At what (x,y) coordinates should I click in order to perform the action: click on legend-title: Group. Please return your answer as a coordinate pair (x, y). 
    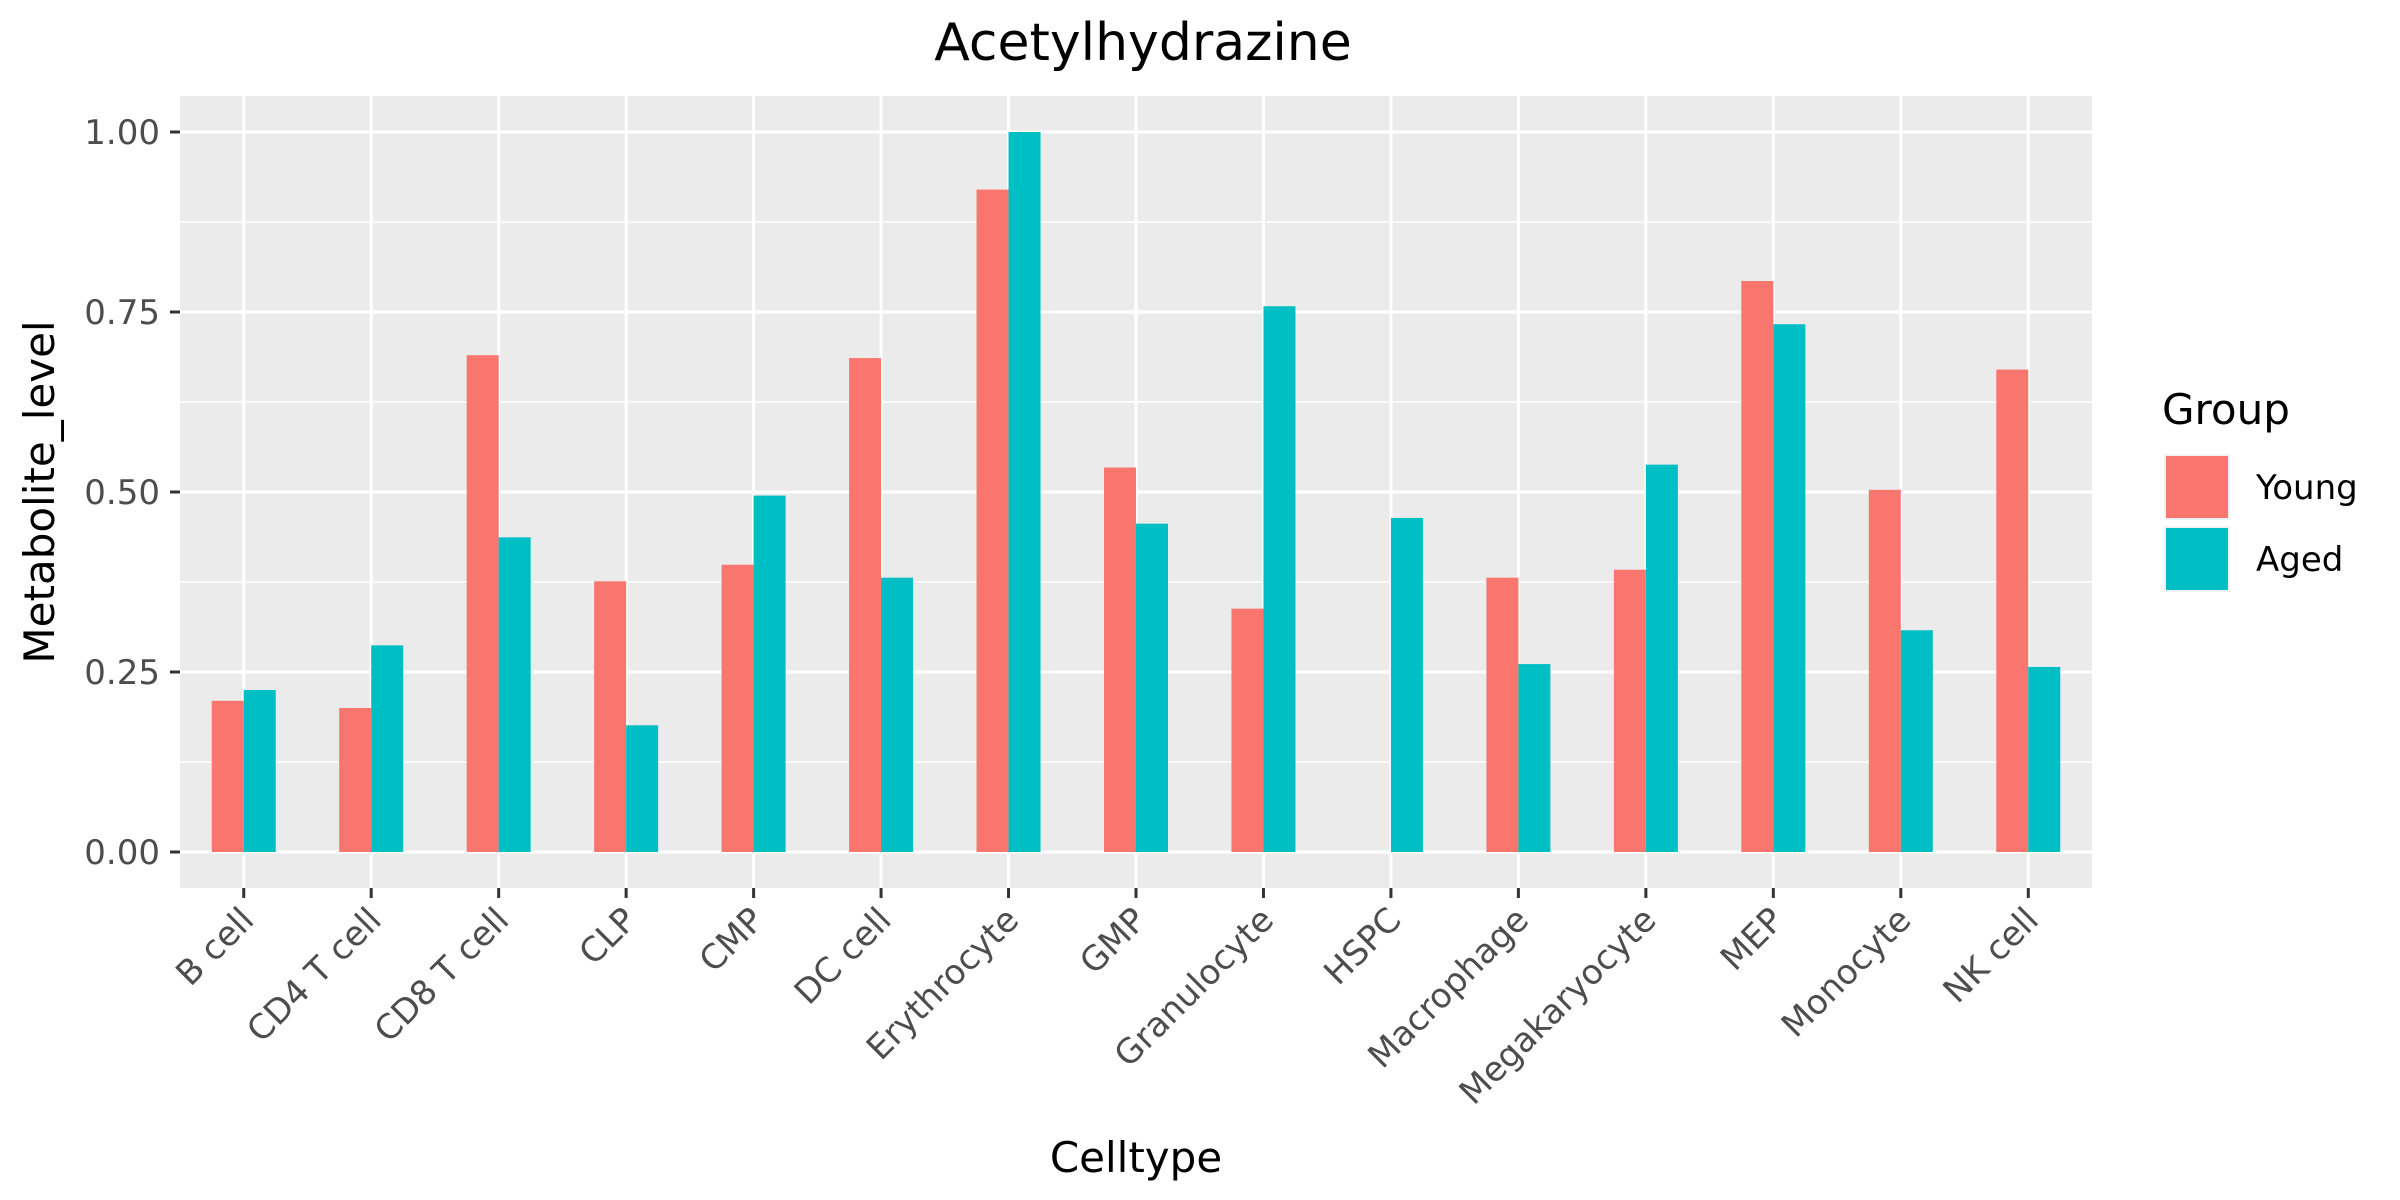
    Looking at the image, I should click on (2226, 409).